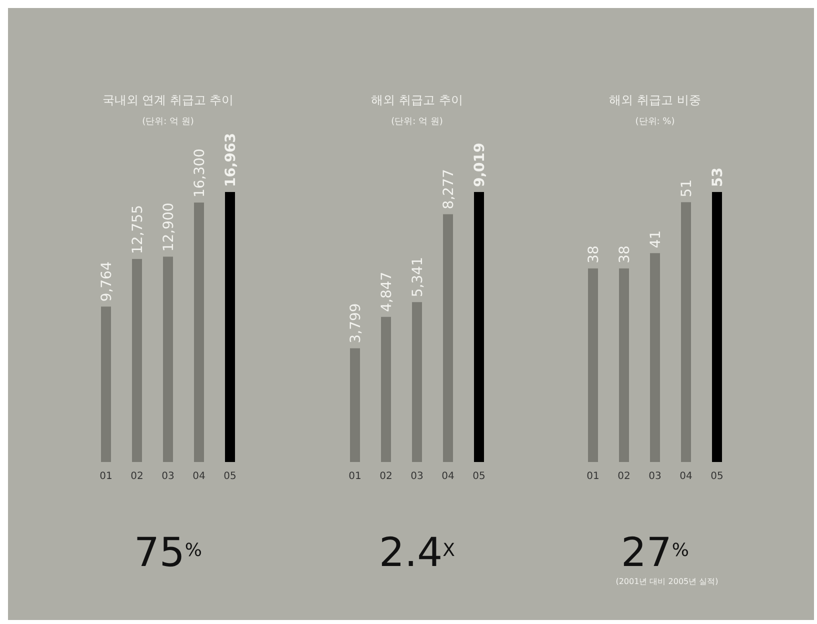 This screenshot has height=624, width=817. Describe the element at coordinates (687, 188) in the screenshot. I see `data-label: 51` at that location.